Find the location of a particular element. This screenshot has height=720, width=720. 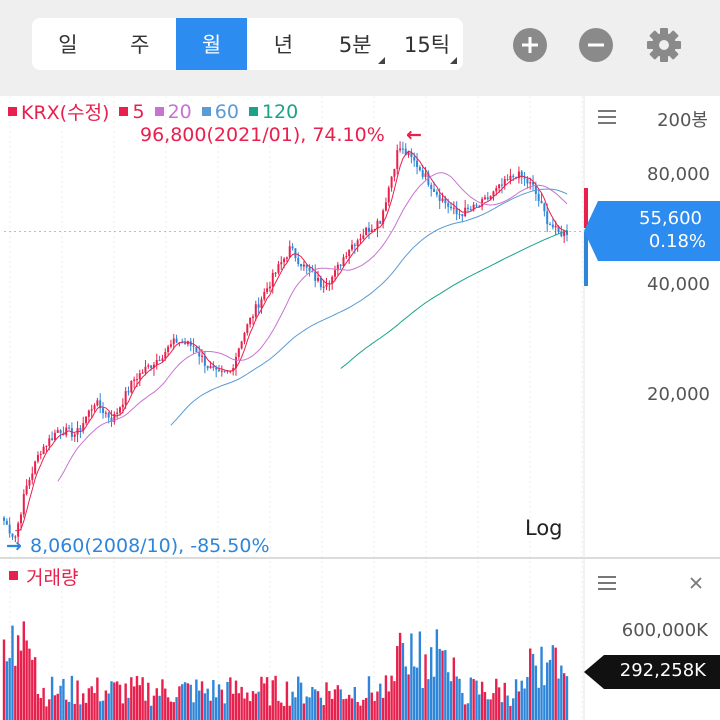

chart-menu-icon is located at coordinates (607, 117).